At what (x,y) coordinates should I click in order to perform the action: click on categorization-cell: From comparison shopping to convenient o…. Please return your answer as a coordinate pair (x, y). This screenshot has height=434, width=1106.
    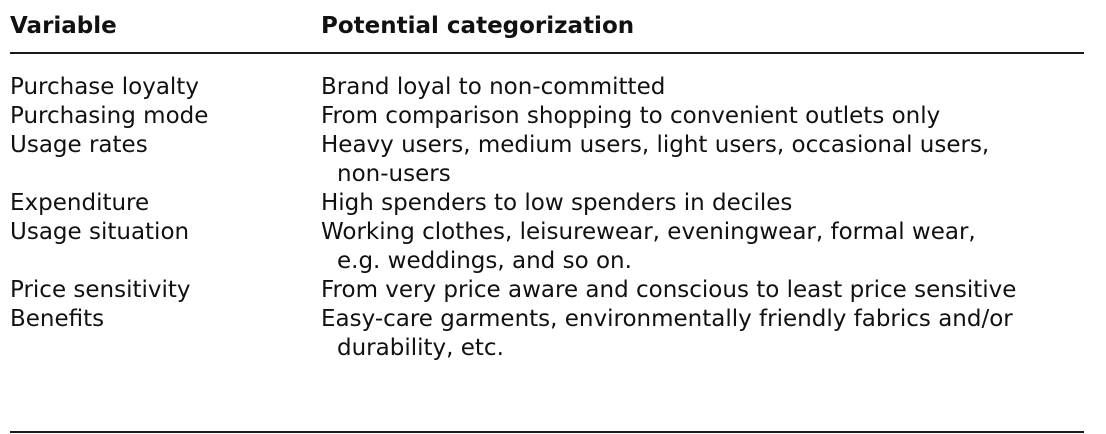
    Looking at the image, I should click on (702, 116).